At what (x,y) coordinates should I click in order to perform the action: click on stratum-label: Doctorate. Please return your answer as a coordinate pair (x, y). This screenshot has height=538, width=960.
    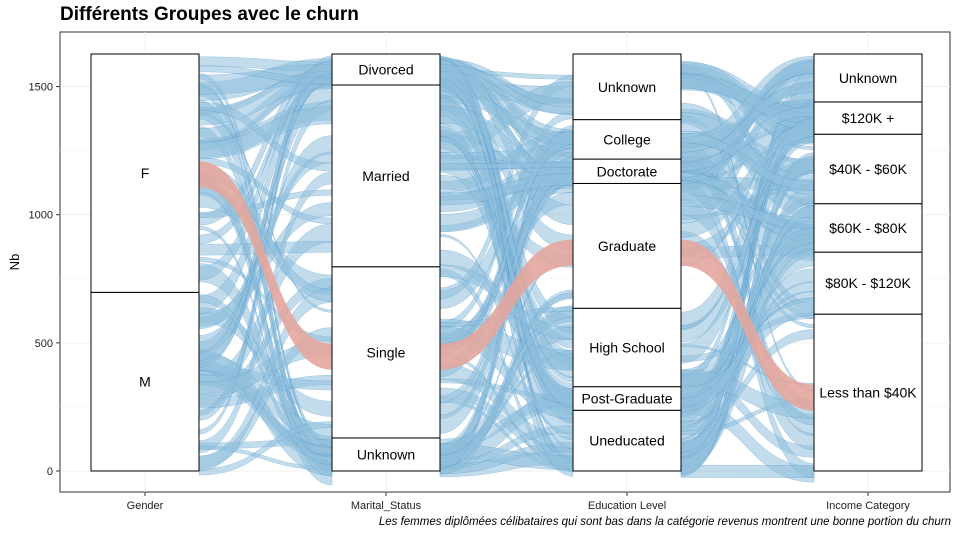
    Looking at the image, I should click on (627, 171).